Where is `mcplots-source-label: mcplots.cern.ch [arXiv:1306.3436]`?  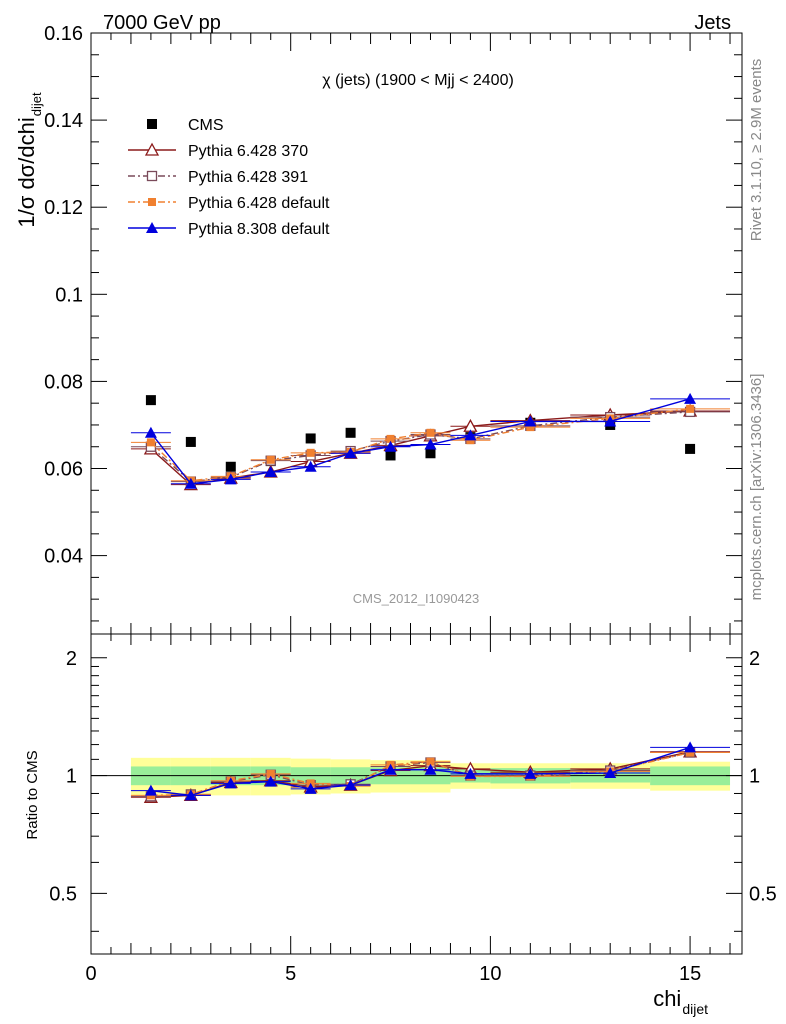
mcplots-source-label: mcplots.cern.ch [arXiv:1306.3436] is located at coordinates (756, 487).